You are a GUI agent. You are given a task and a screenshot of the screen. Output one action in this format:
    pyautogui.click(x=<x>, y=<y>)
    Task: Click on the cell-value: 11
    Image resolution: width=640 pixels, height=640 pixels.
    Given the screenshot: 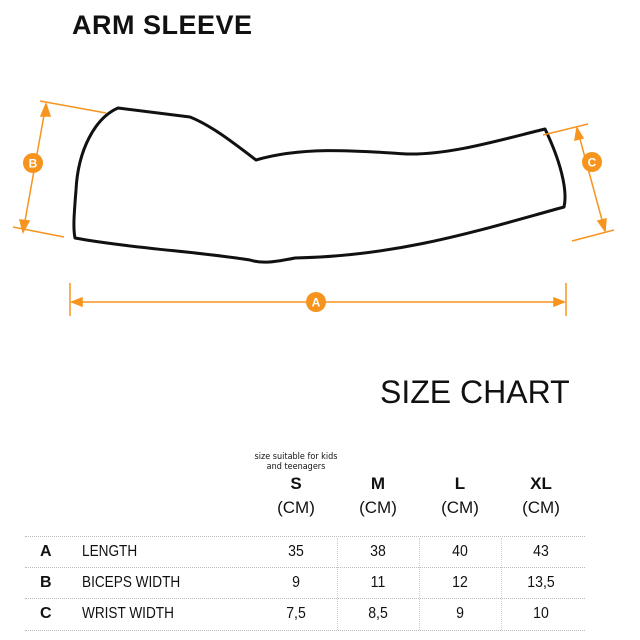 What is the action you would take?
    pyautogui.click(x=378, y=582)
    